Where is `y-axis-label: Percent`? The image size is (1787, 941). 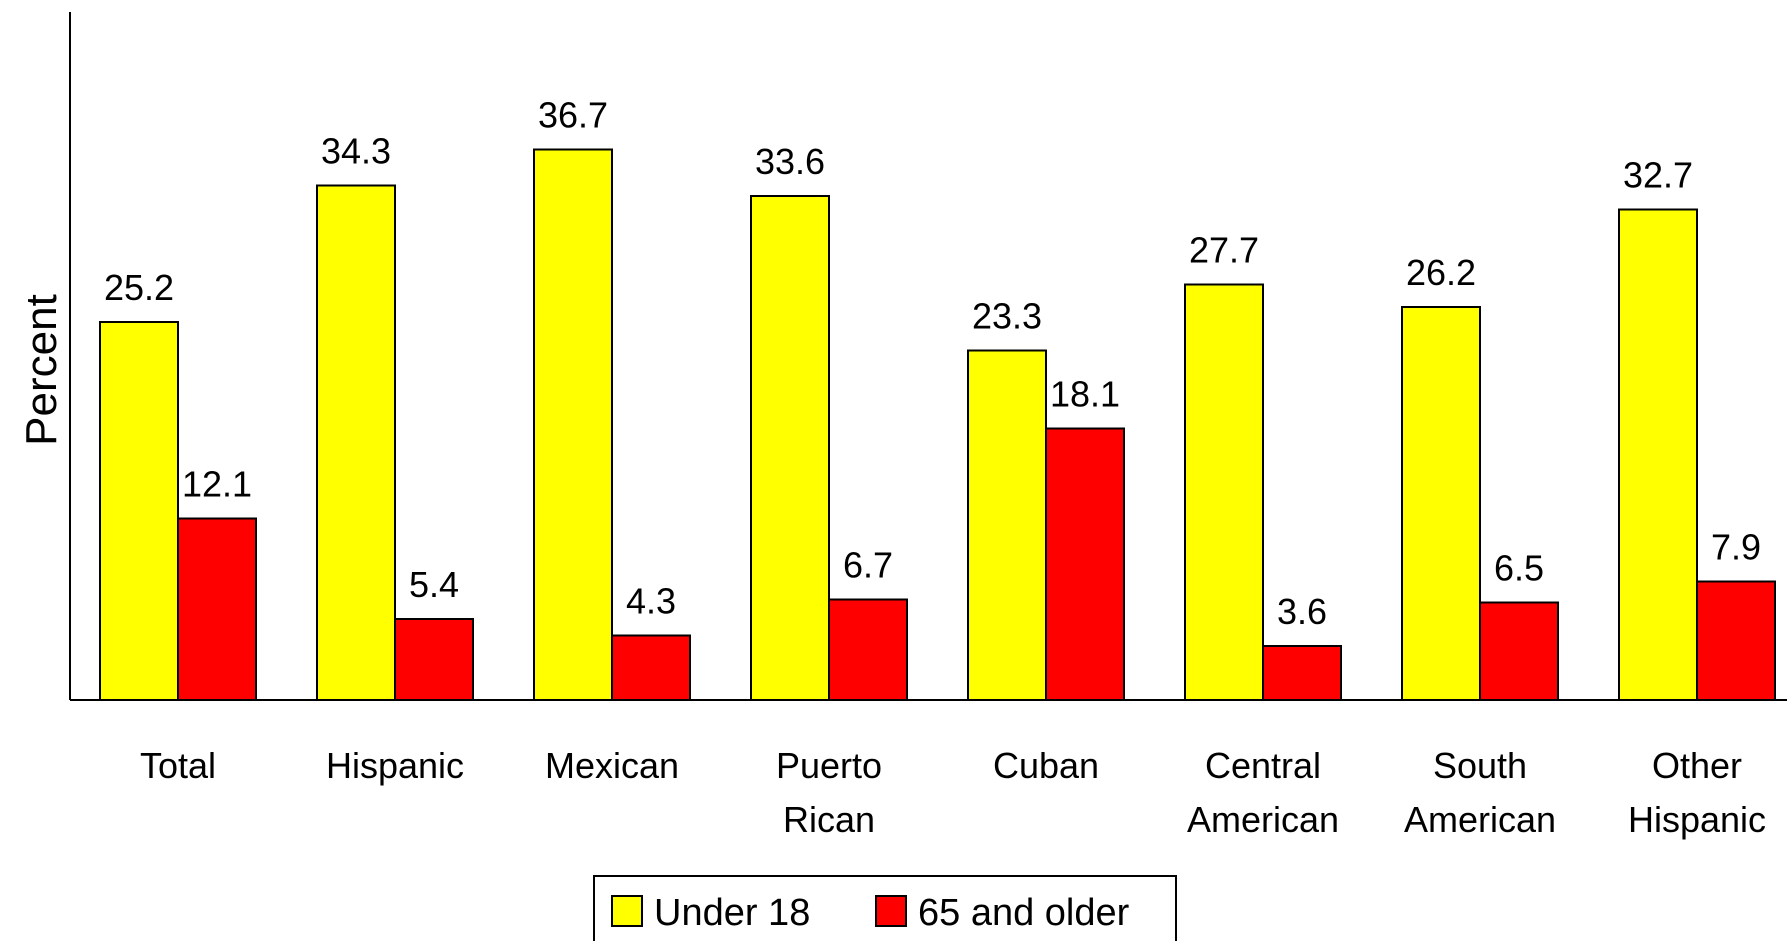
y-axis-label: Percent is located at coordinates (41, 370).